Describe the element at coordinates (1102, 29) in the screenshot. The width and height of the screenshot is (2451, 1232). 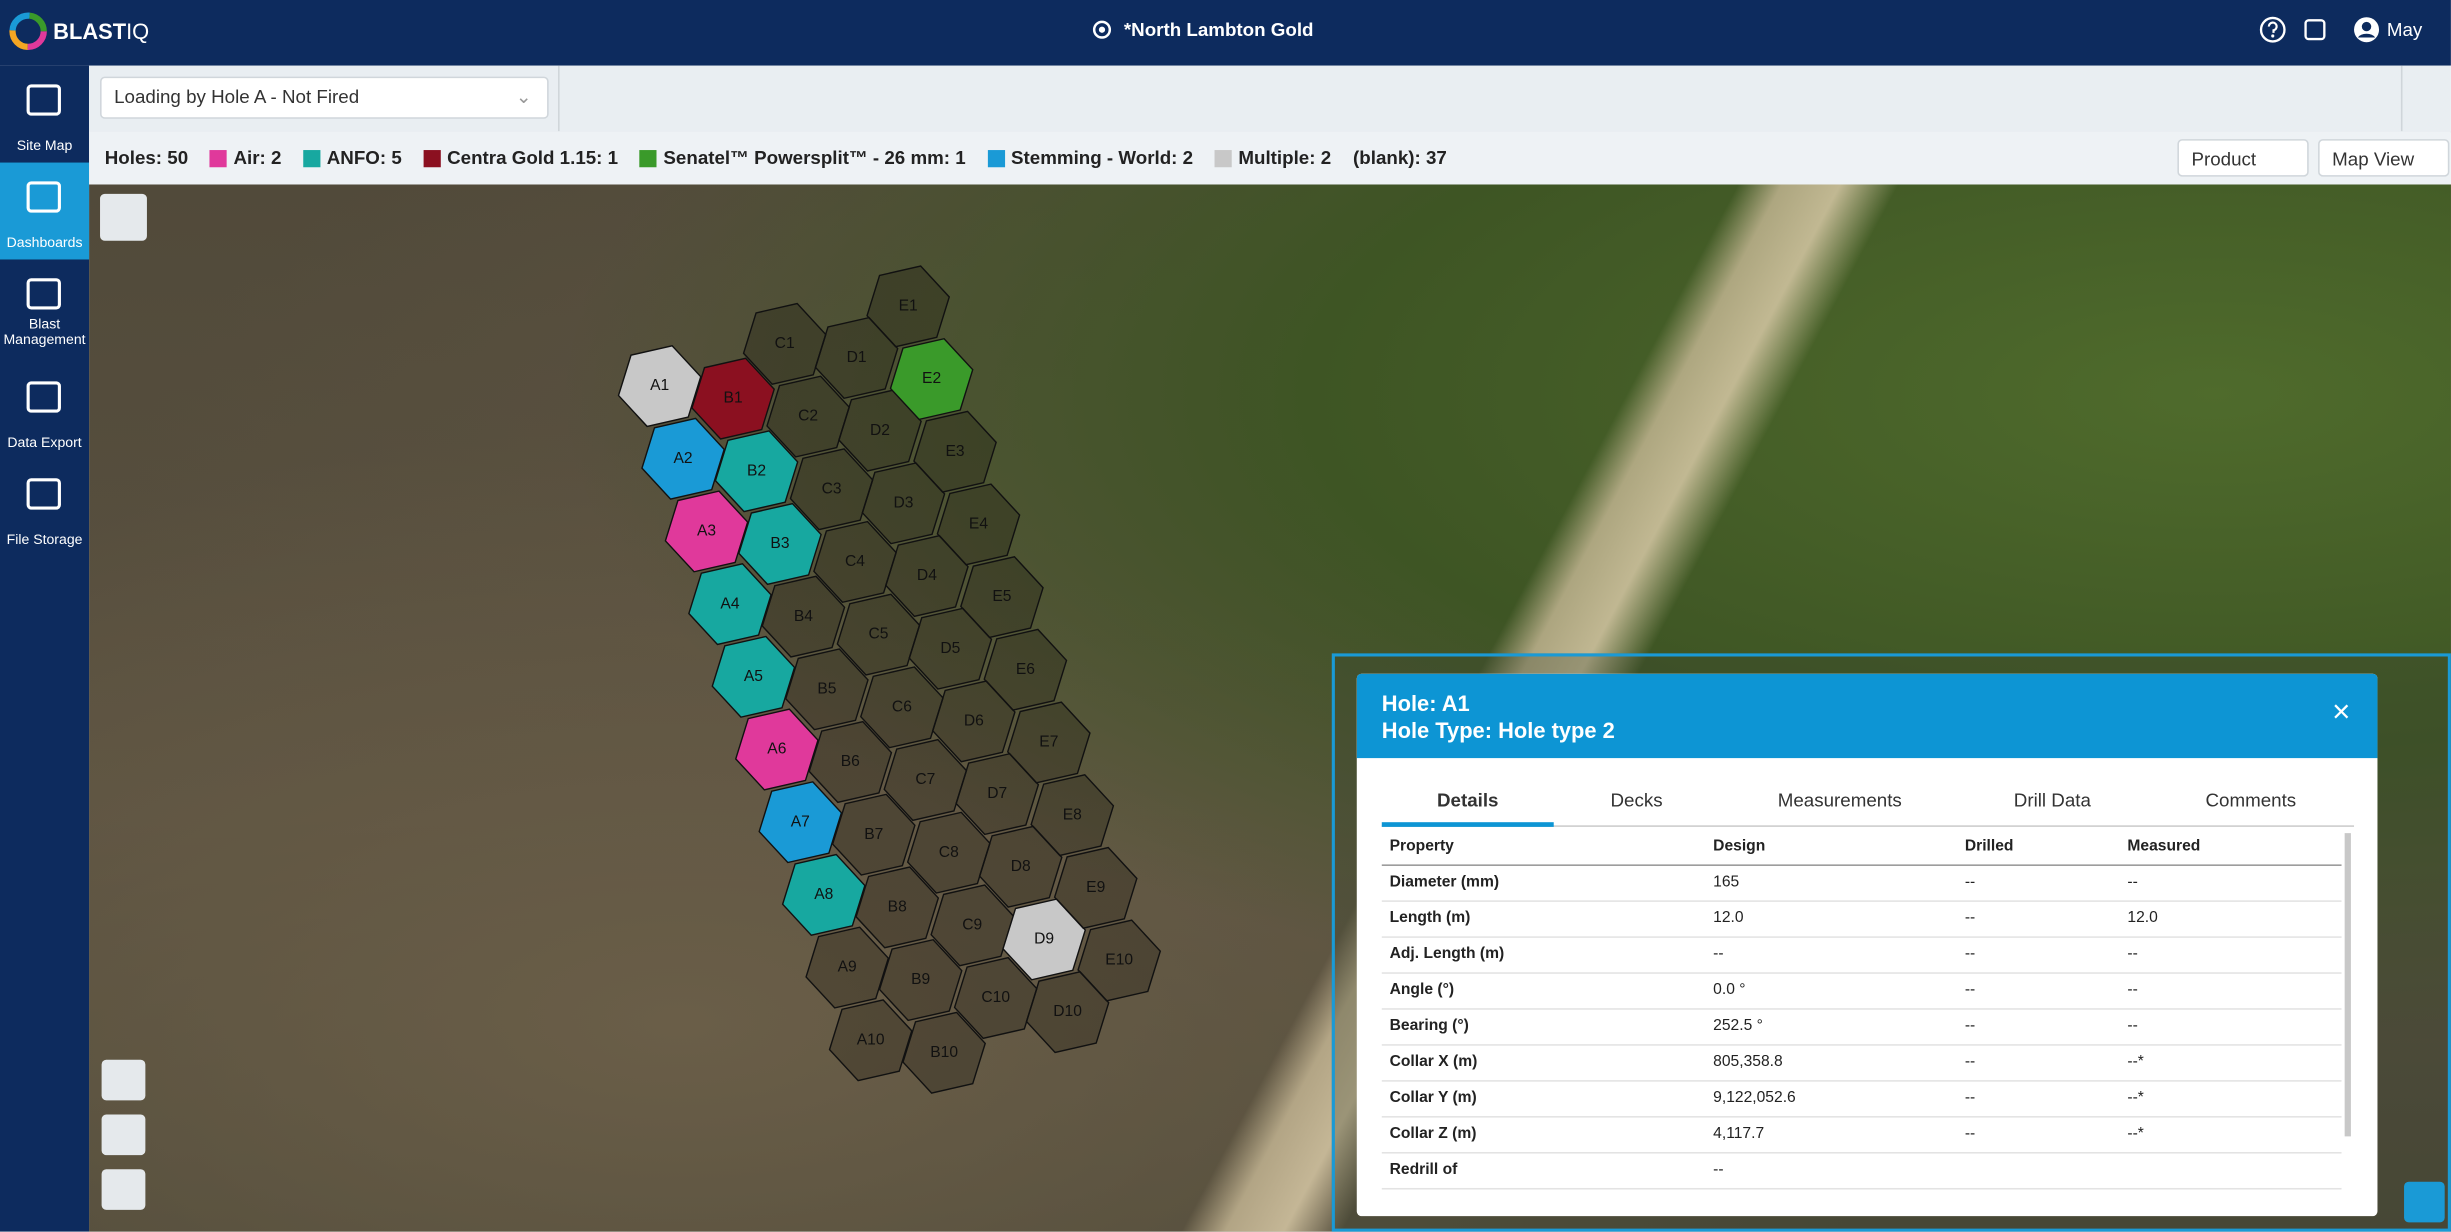
I see `site-icon` at that location.